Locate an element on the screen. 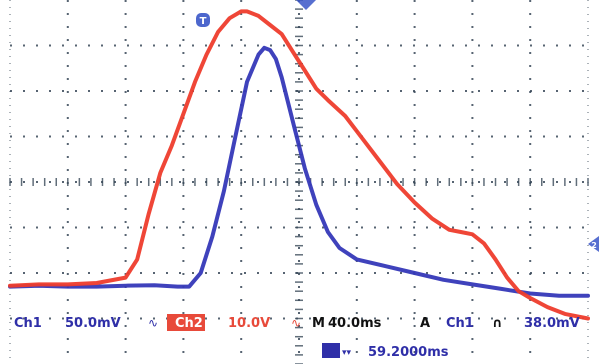  ch1-scale: 50.0mV is located at coordinates (93, 323).